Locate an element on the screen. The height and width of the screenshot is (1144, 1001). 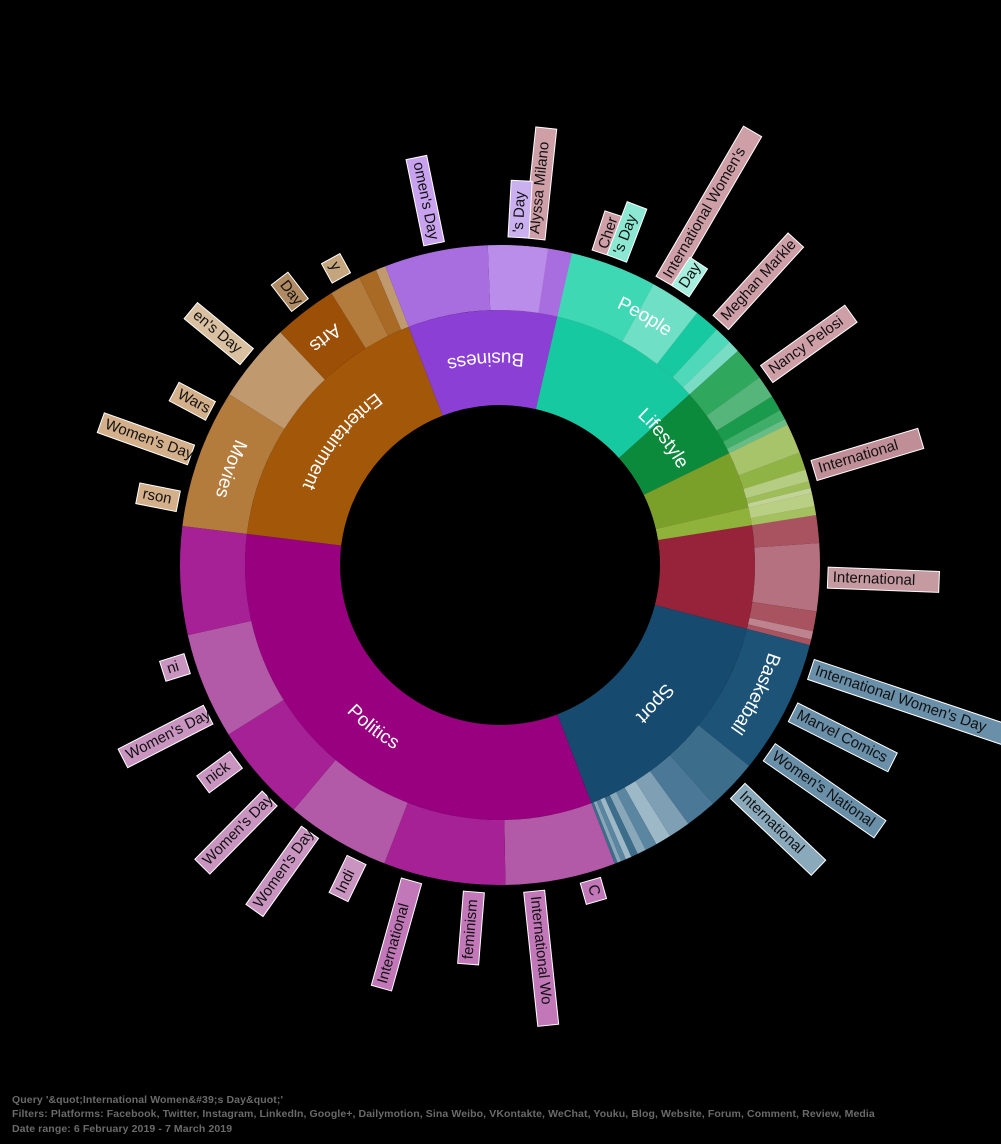
leaf-label: nick is located at coordinates (220, 772).